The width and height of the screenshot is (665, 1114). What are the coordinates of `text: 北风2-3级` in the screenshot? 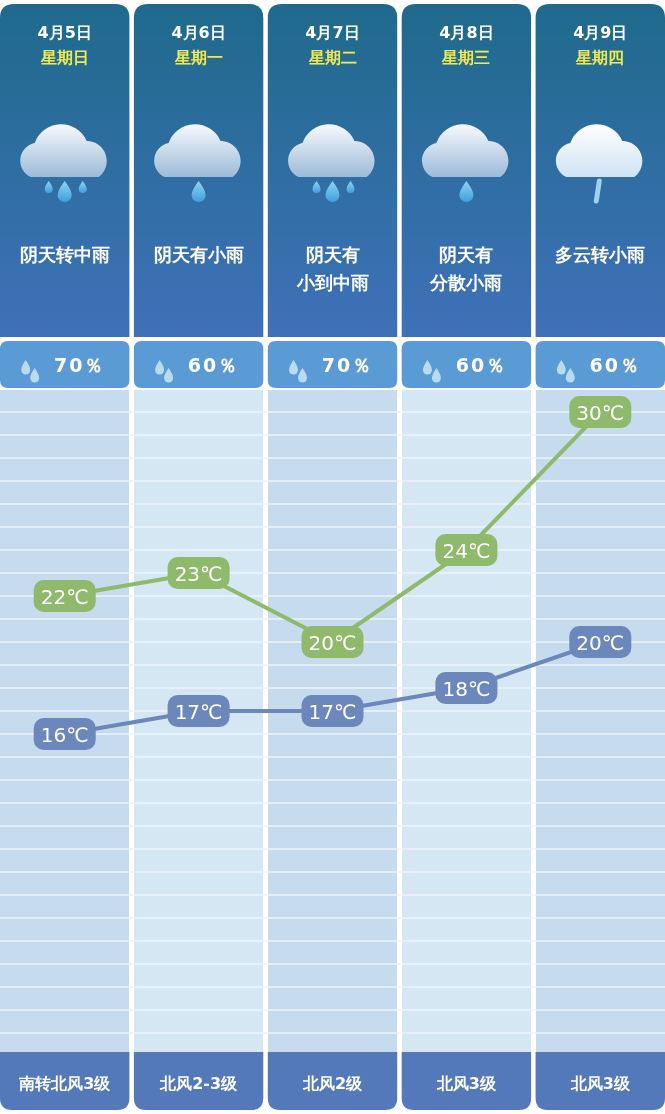 It's located at (199, 1083).